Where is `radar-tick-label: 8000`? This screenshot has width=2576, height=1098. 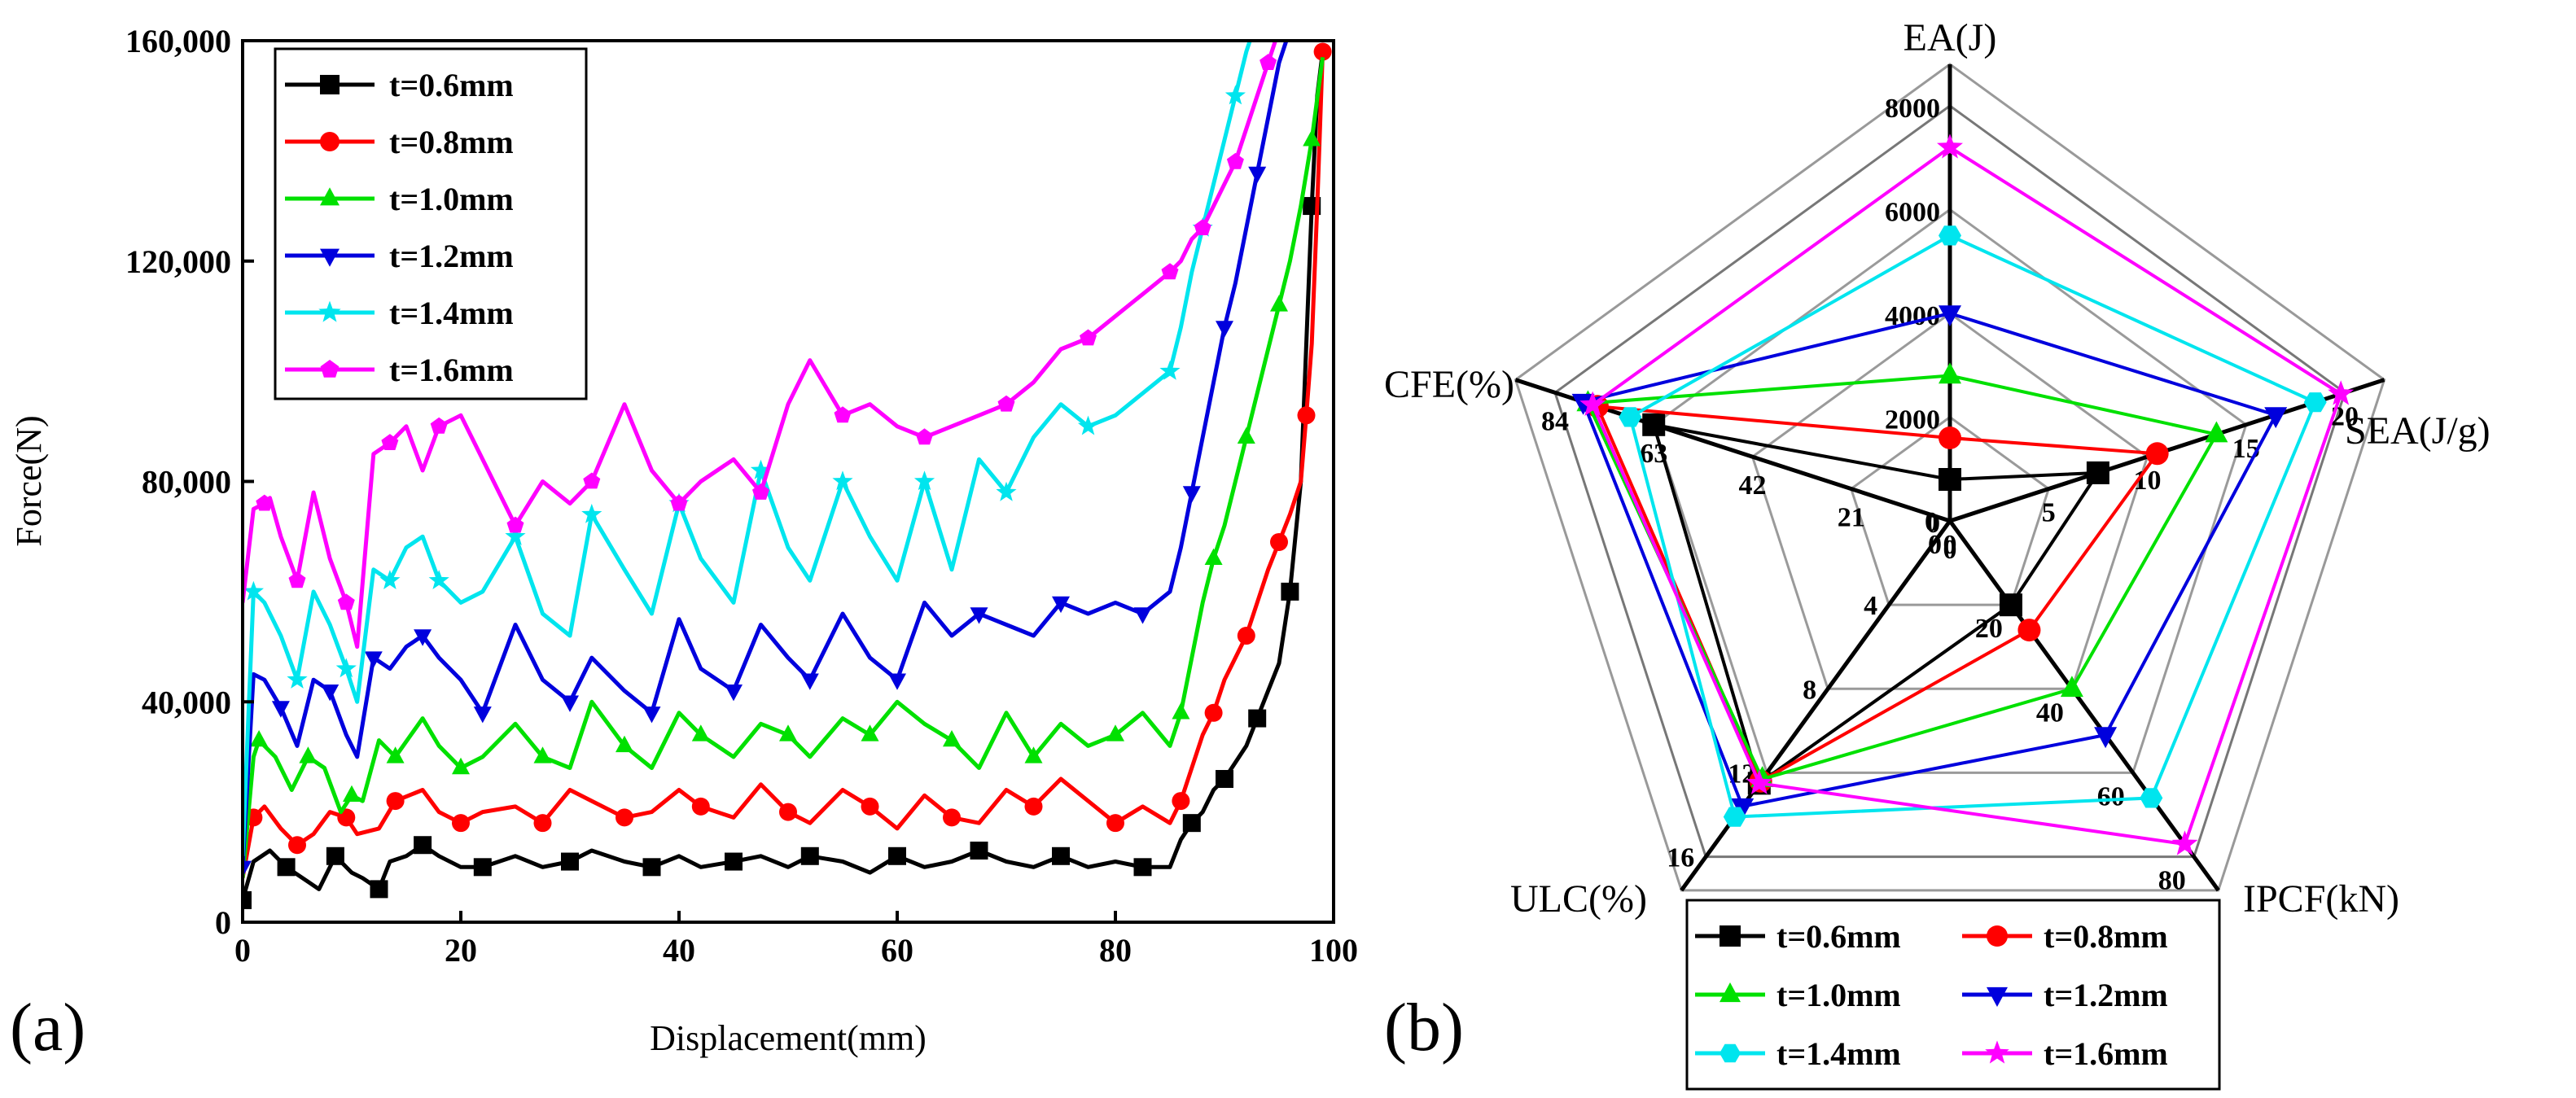
radar-tick-label: 8000 is located at coordinates (1912, 109).